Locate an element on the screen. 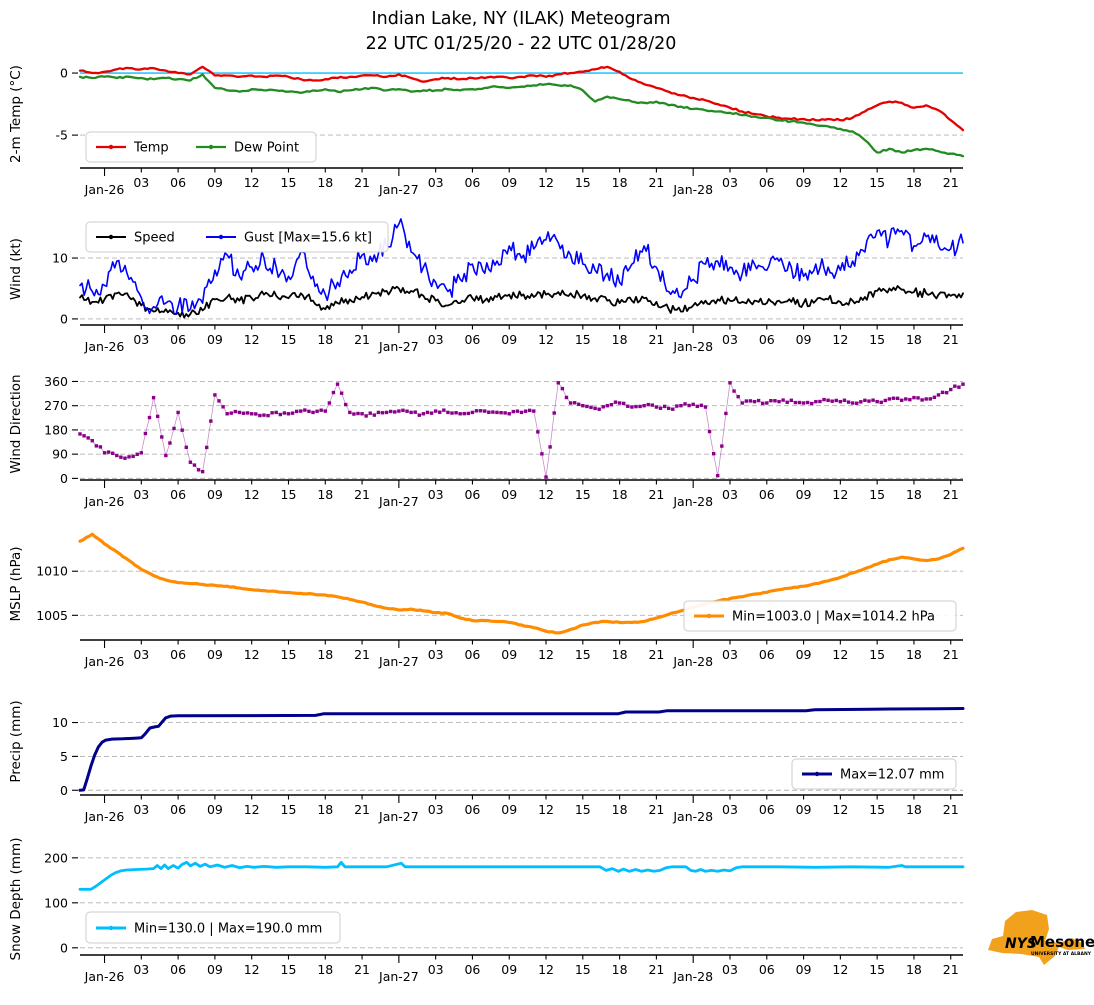  temp-legend: Temp Dew Point is located at coordinates (201, 147).